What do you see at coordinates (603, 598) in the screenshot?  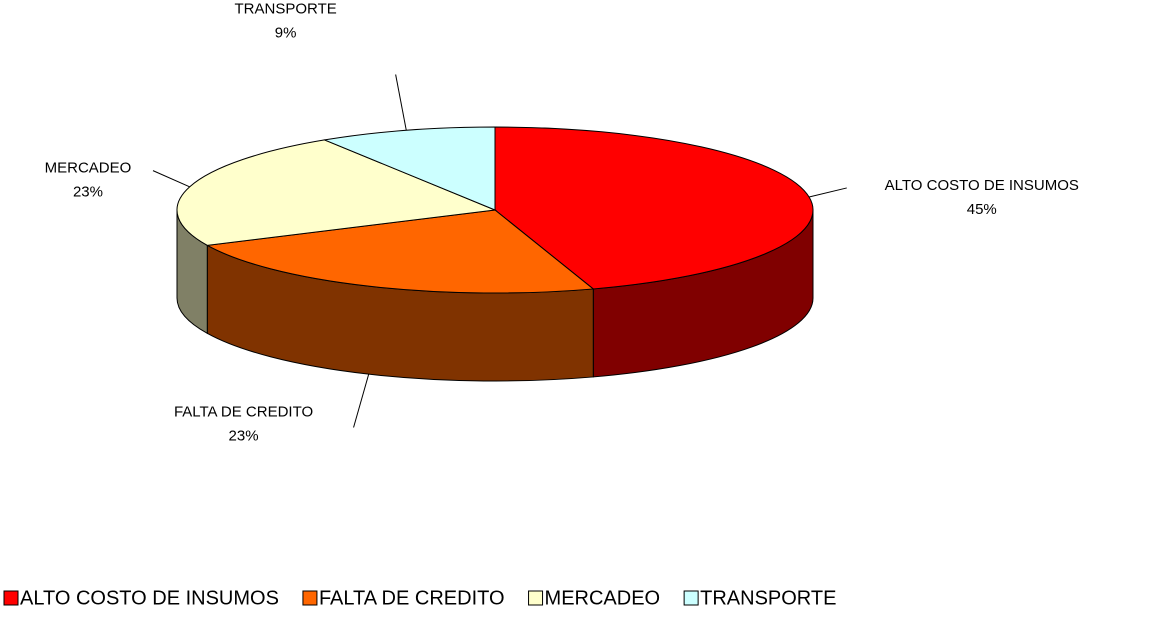 I see `legend-label: MERCADEO` at bounding box center [603, 598].